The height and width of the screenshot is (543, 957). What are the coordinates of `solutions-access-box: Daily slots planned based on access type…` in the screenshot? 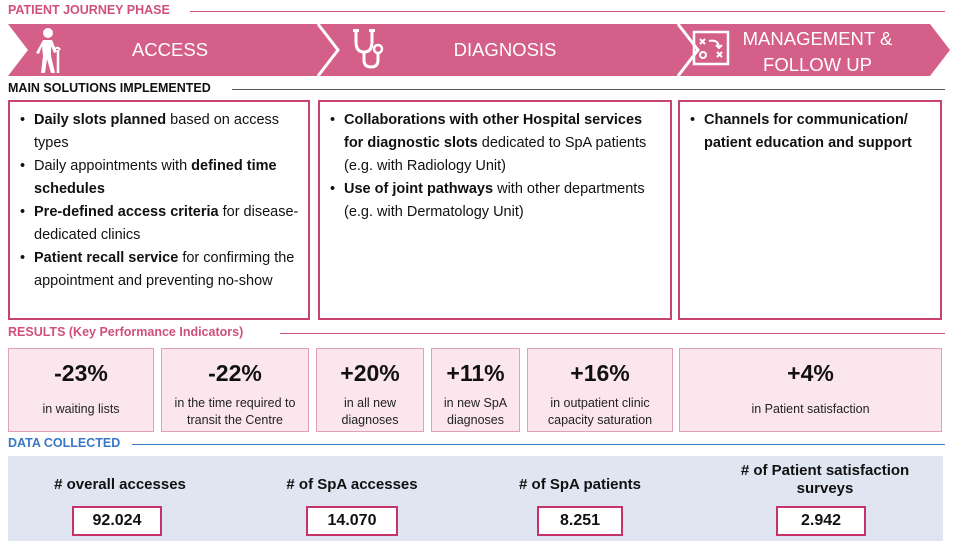 It's located at (159, 210).